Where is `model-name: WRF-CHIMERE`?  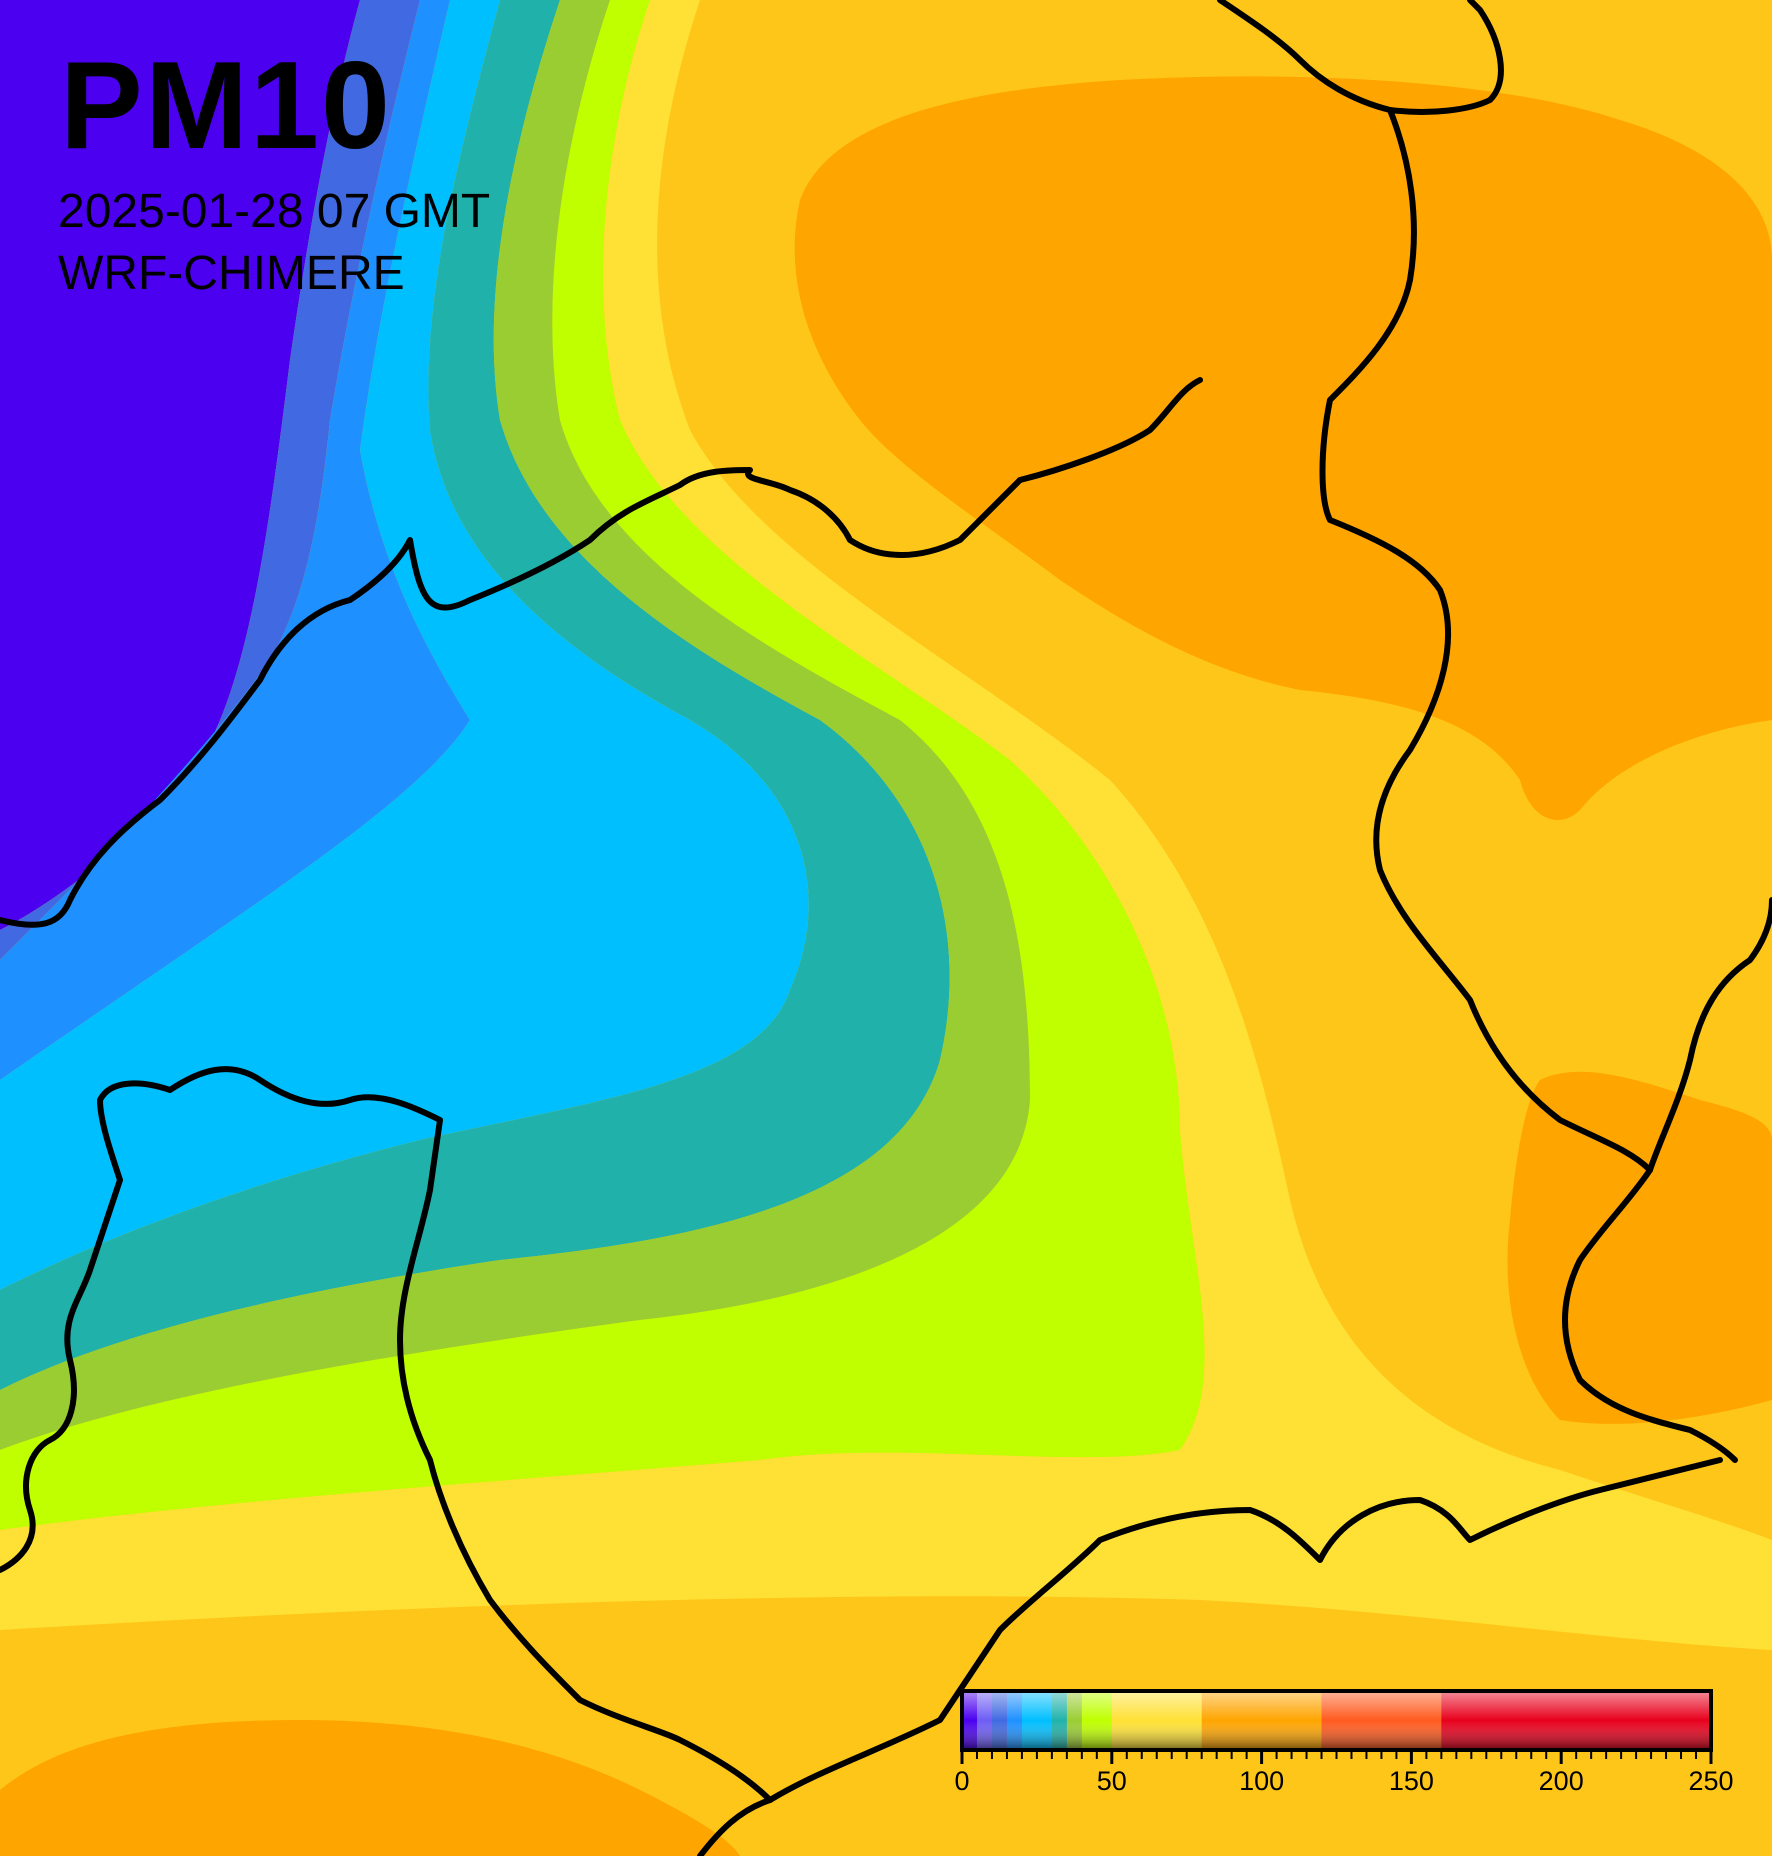
model-name: WRF-CHIMERE is located at coordinates (231, 273).